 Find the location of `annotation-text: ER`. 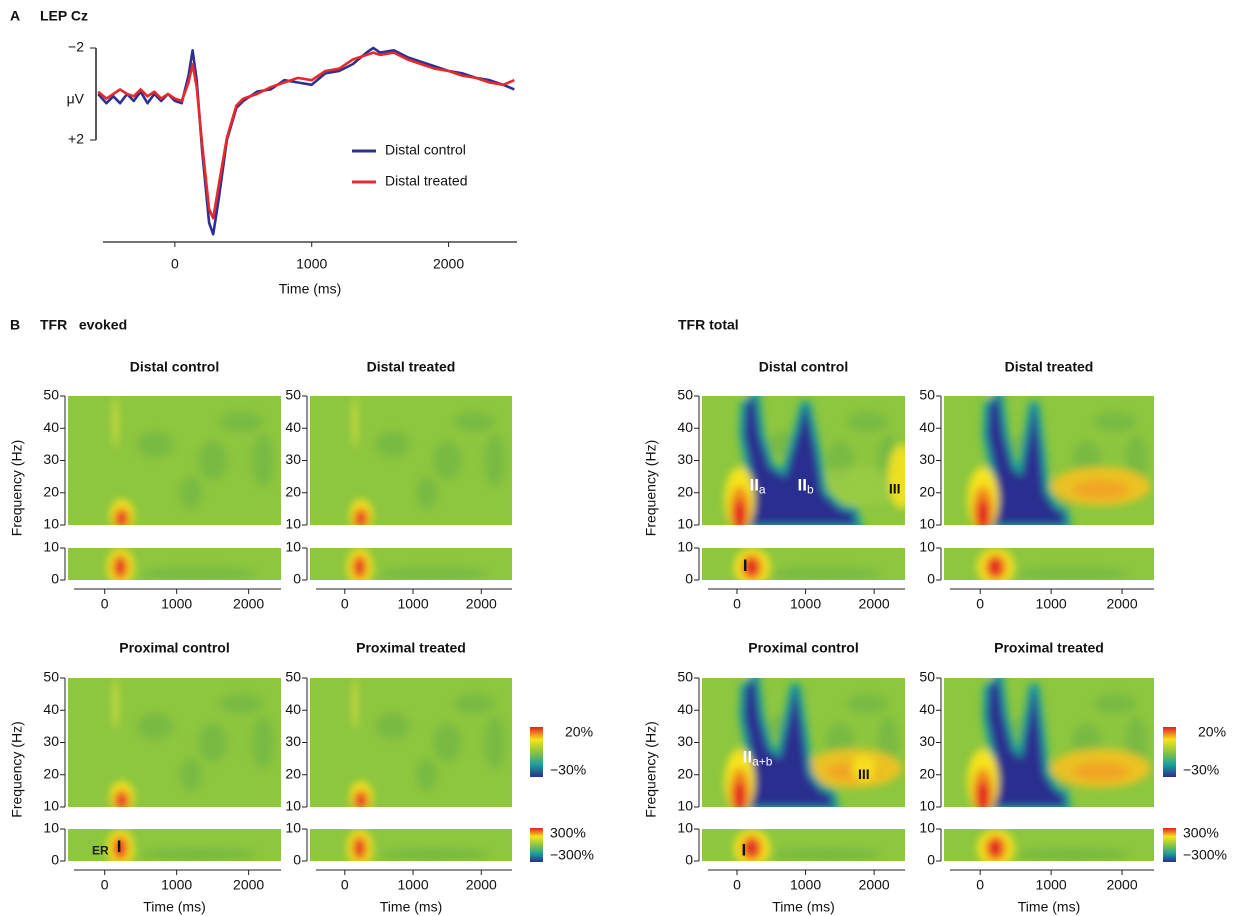

annotation-text: ER is located at coordinates (100, 851).